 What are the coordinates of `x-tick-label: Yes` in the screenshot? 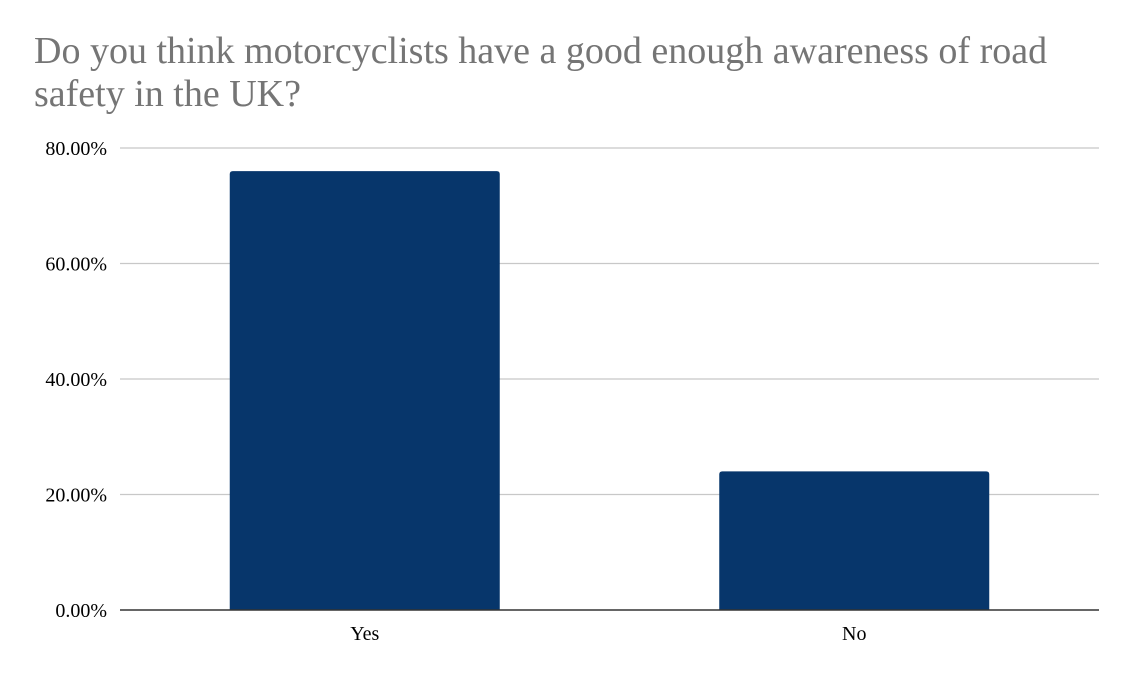 It's located at (364, 634).